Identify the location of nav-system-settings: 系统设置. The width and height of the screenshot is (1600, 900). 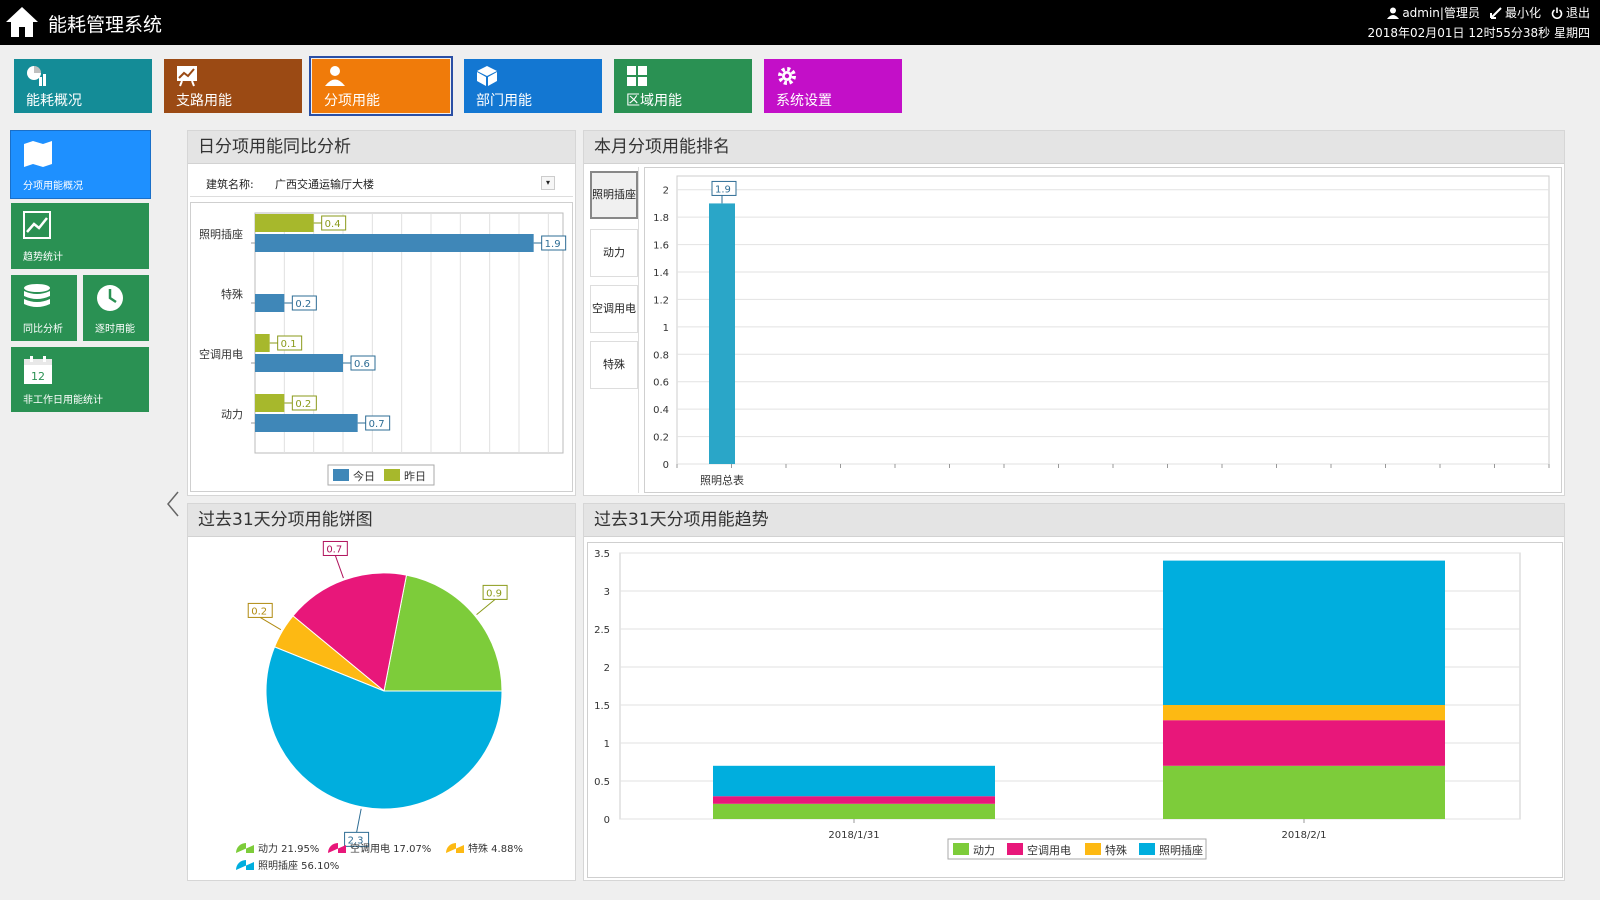
(833, 86).